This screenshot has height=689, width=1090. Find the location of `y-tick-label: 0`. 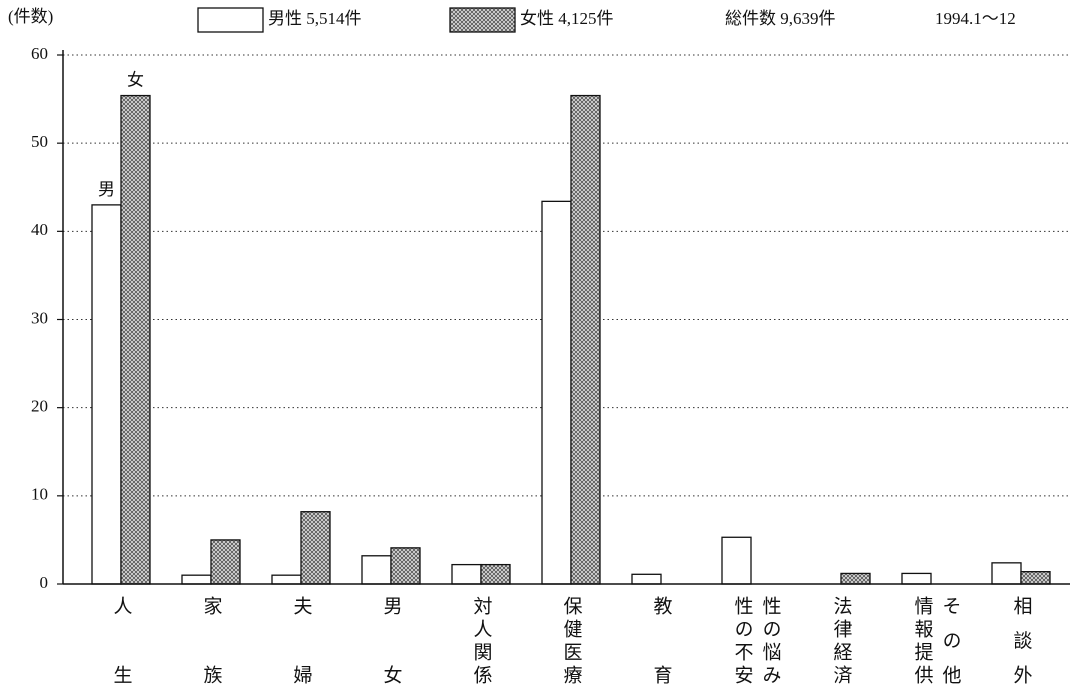

y-tick-label: 0 is located at coordinates (44, 582).